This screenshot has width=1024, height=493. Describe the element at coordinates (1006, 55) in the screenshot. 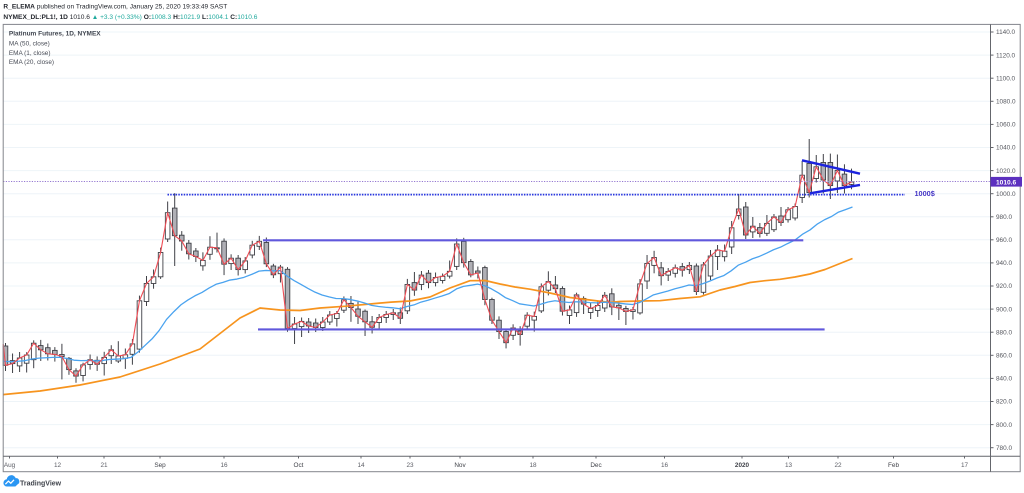

I see `svg-text: 1120.0` at that location.